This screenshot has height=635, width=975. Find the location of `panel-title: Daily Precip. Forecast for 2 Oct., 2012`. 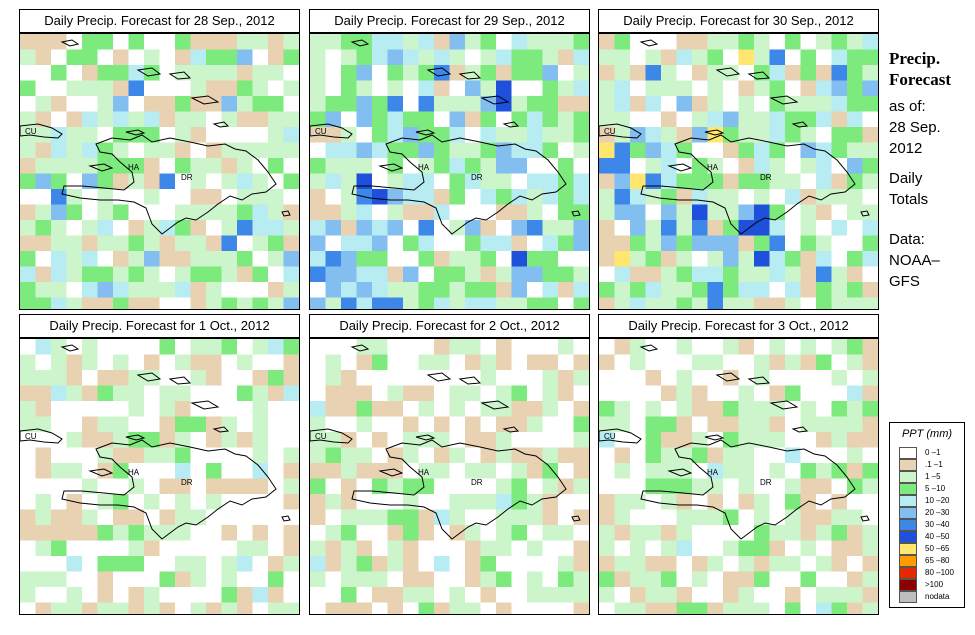

panel-title: Daily Precip. Forecast for 2 Oct., 2012 is located at coordinates (449, 326).